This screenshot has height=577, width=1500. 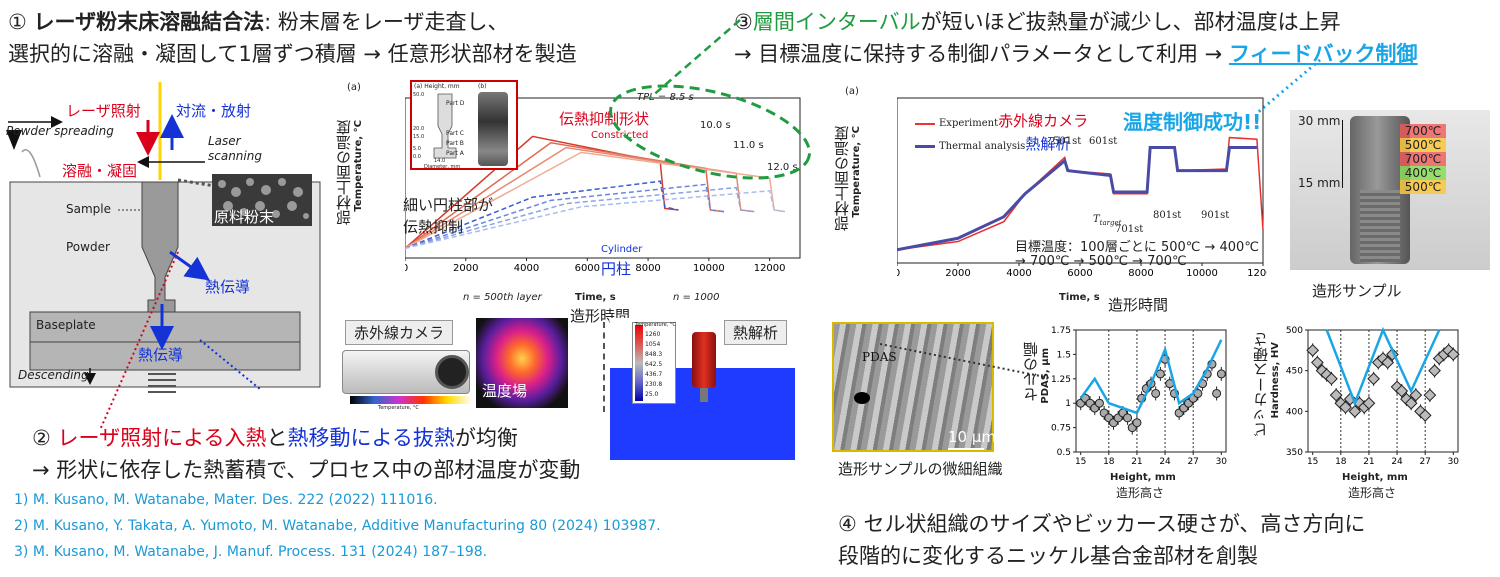 I want to click on y-tick-label-2: 450, so click(x=1294, y=372).